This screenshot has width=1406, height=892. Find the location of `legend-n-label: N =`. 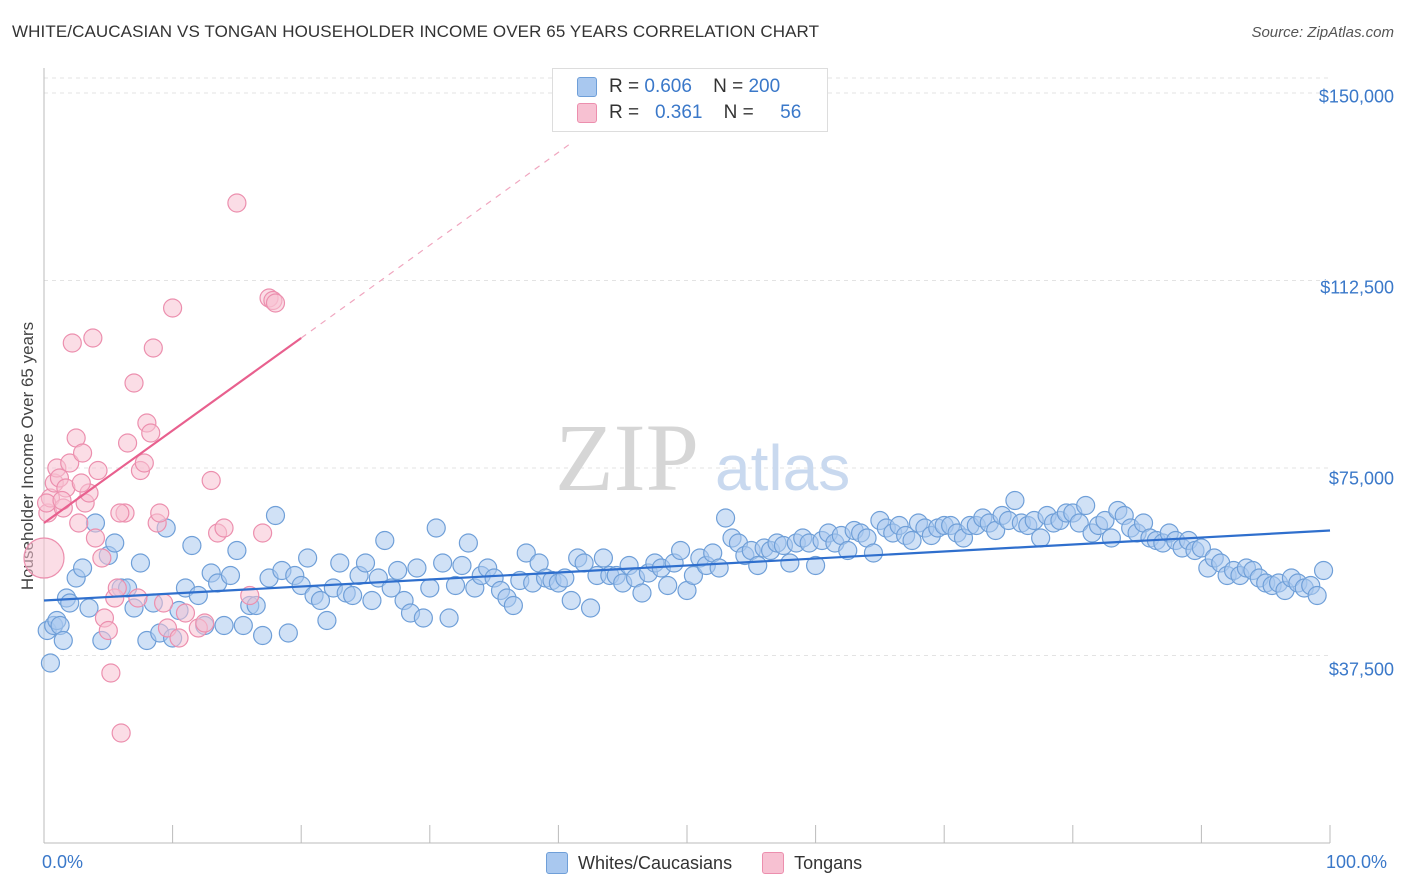

legend-n-label: N = is located at coordinates (738, 112).